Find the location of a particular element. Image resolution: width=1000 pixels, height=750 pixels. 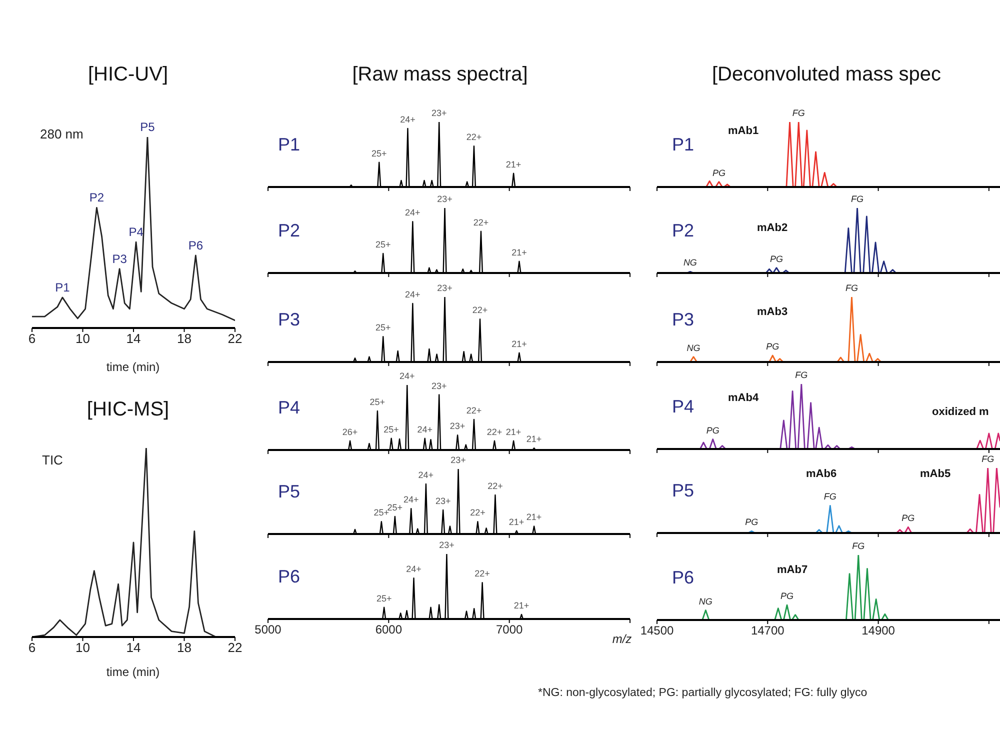

annotation: TIC is located at coordinates (52, 460).